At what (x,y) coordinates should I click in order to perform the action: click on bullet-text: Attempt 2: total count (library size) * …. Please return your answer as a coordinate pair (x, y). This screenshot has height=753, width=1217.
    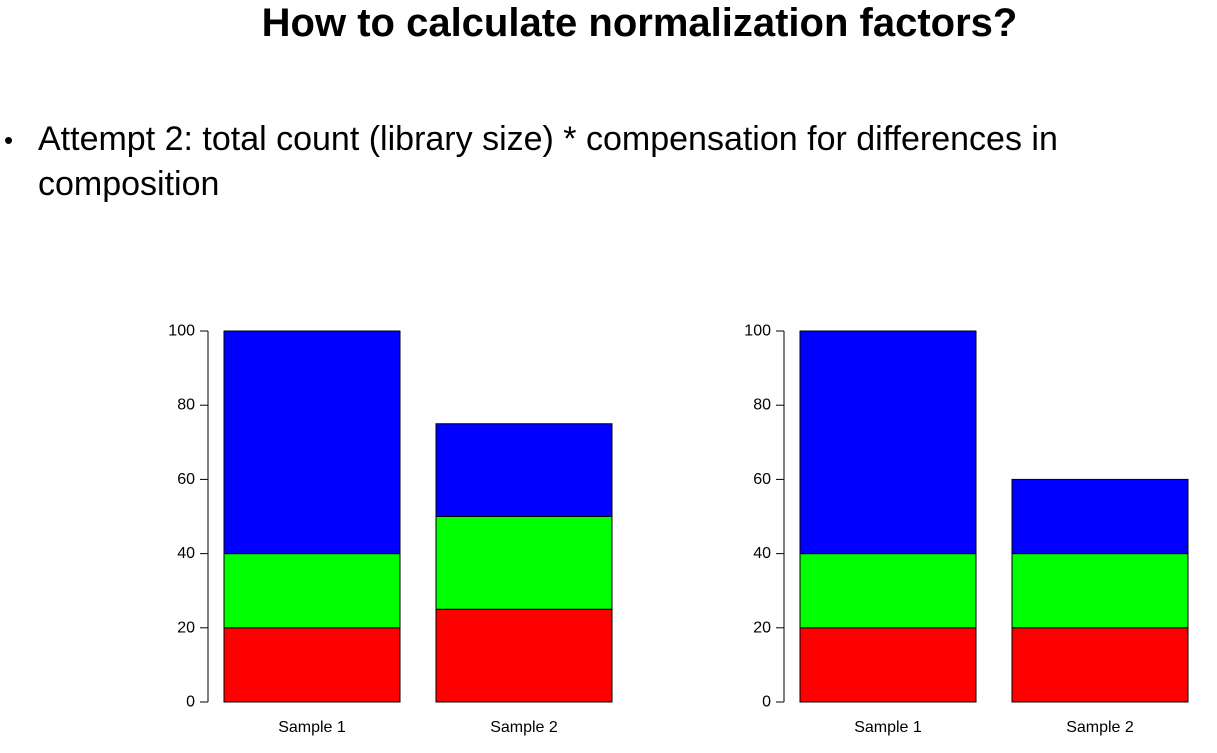
    Looking at the image, I should click on (548, 161).